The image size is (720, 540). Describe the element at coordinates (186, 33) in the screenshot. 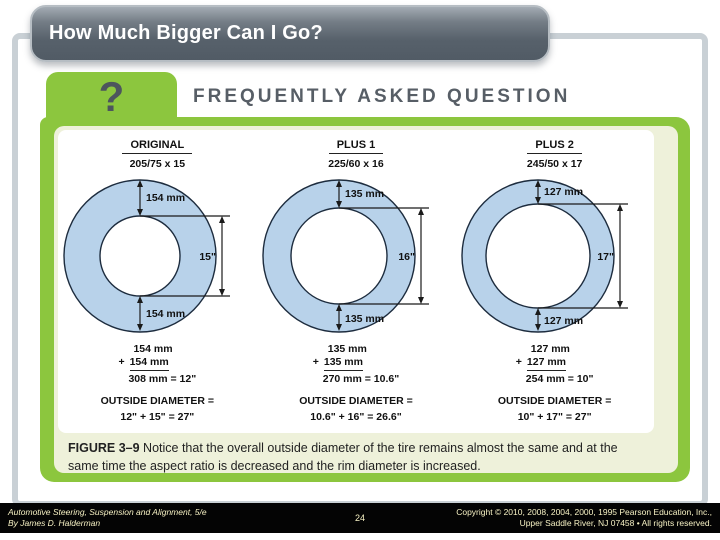

I see `slide-title: How Much Bigger Can I Go?` at that location.